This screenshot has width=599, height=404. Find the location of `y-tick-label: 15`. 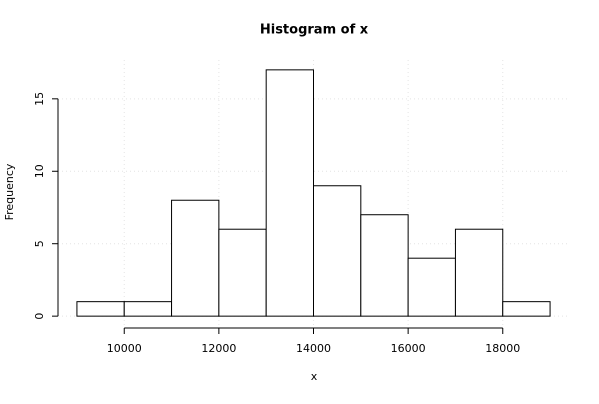

y-tick-label: 15 is located at coordinates (39, 99).